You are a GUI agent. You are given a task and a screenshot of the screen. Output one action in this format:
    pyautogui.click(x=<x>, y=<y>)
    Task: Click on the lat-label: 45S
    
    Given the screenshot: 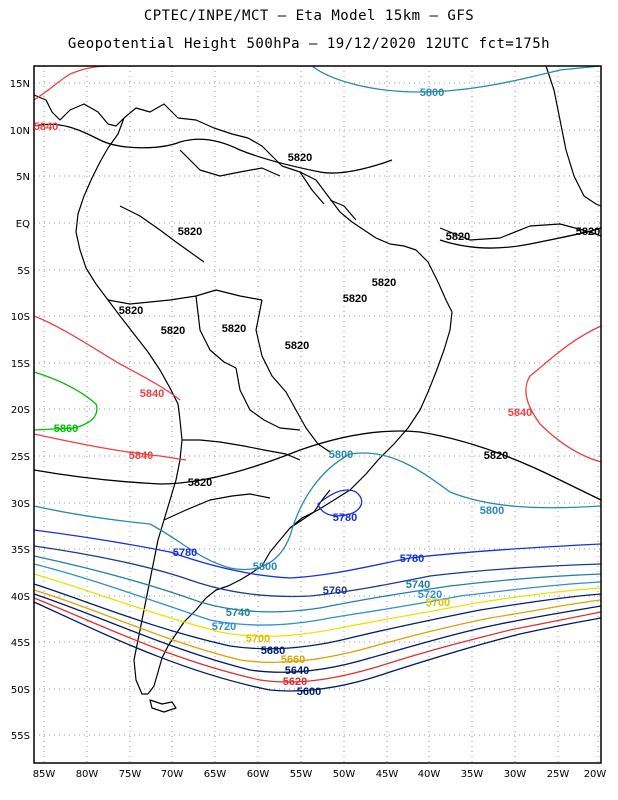 What is the action you would take?
    pyautogui.click(x=20, y=643)
    